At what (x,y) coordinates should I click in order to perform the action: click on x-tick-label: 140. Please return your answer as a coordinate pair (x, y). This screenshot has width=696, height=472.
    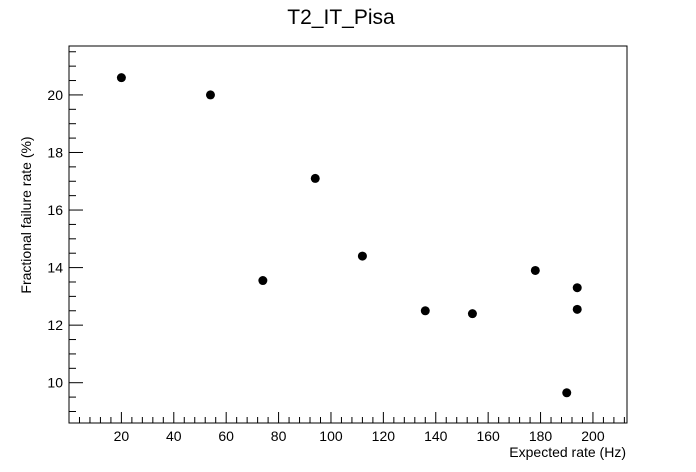
    Looking at the image, I should click on (436, 436).